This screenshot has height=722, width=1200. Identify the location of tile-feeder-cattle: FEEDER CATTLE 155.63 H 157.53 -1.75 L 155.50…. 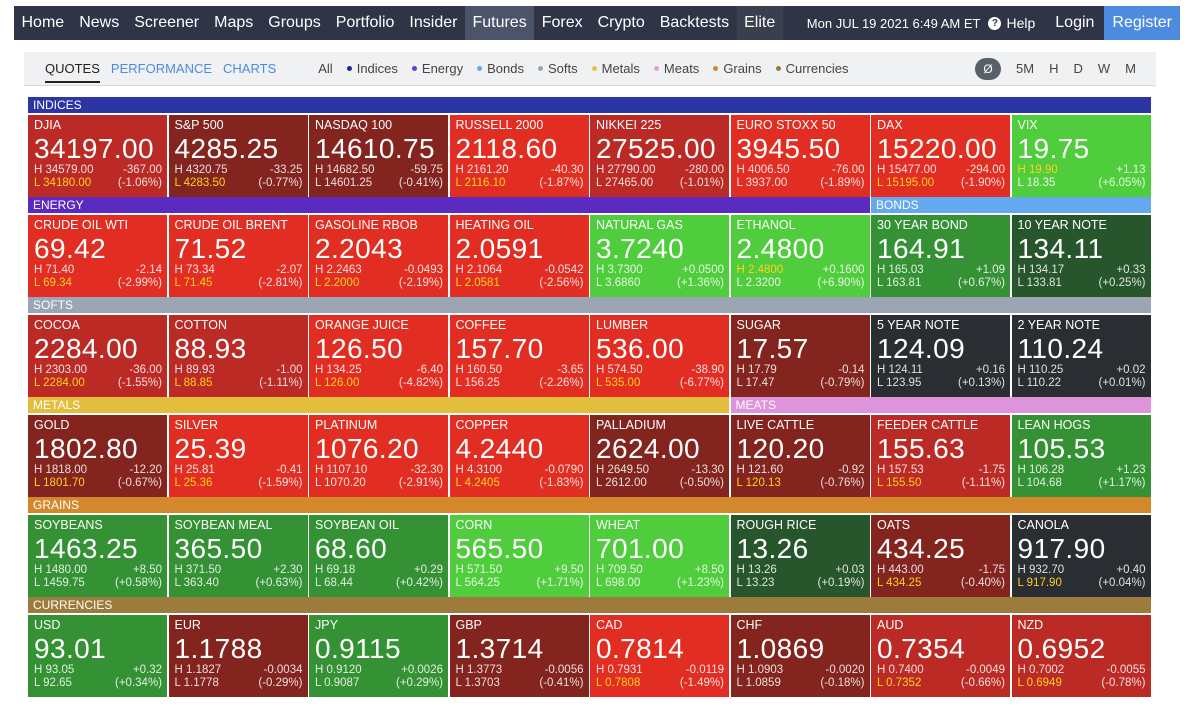
(940, 456).